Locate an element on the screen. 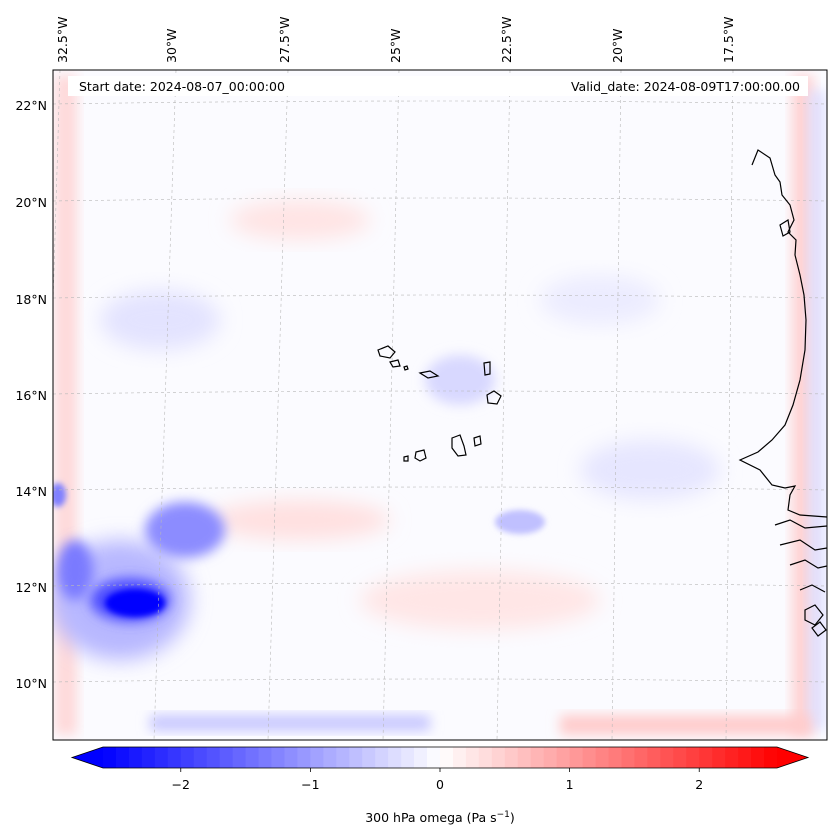 The image size is (837, 839). lon-label: 17.5°W is located at coordinates (728, 40).